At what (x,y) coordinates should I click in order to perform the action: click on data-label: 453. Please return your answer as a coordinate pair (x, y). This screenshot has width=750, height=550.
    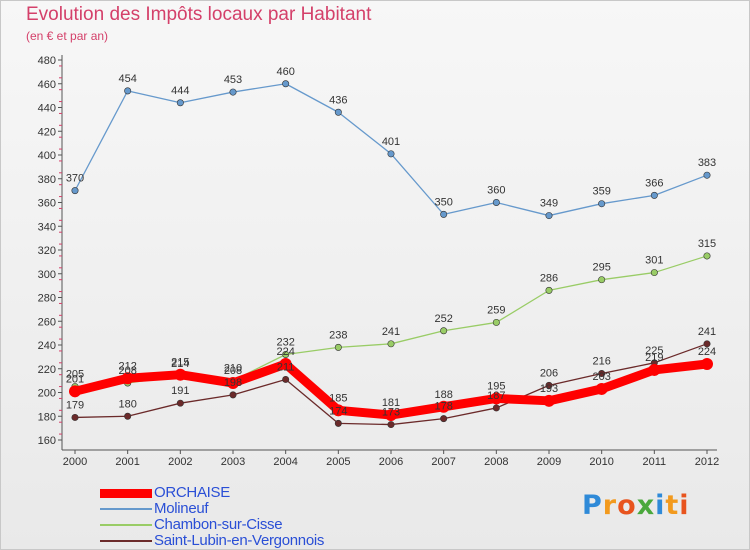
    Looking at the image, I should click on (233, 80).